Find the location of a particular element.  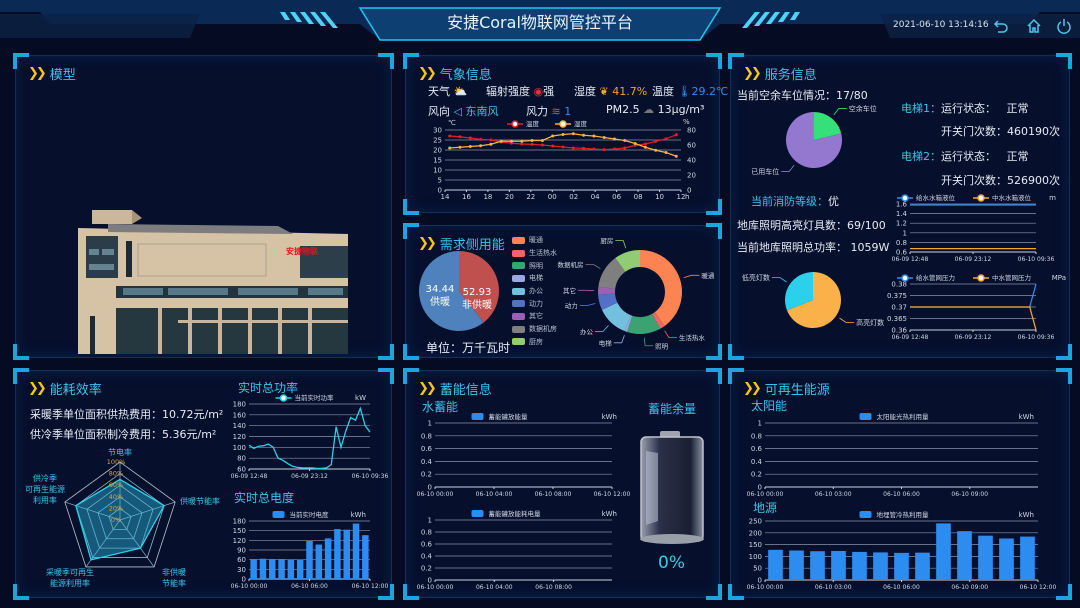

elevator2-count: 526900次 is located at coordinates (1033, 180).